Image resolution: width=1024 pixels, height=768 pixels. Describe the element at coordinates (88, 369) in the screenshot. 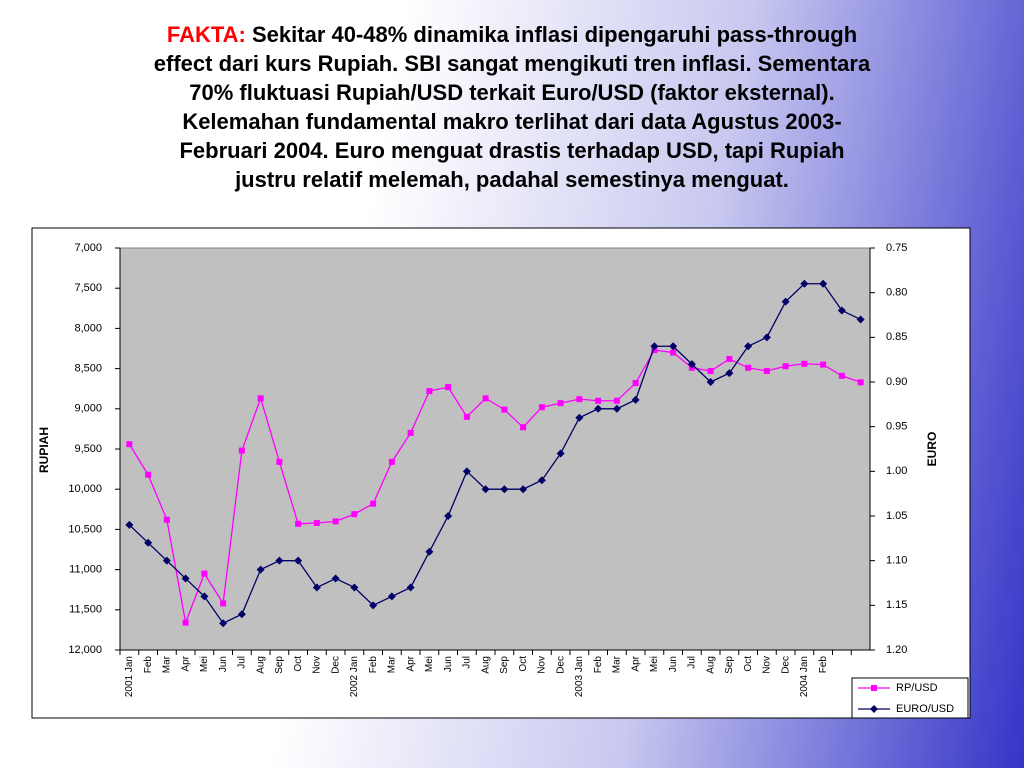

I see `y-tick-label: 8,500` at that location.